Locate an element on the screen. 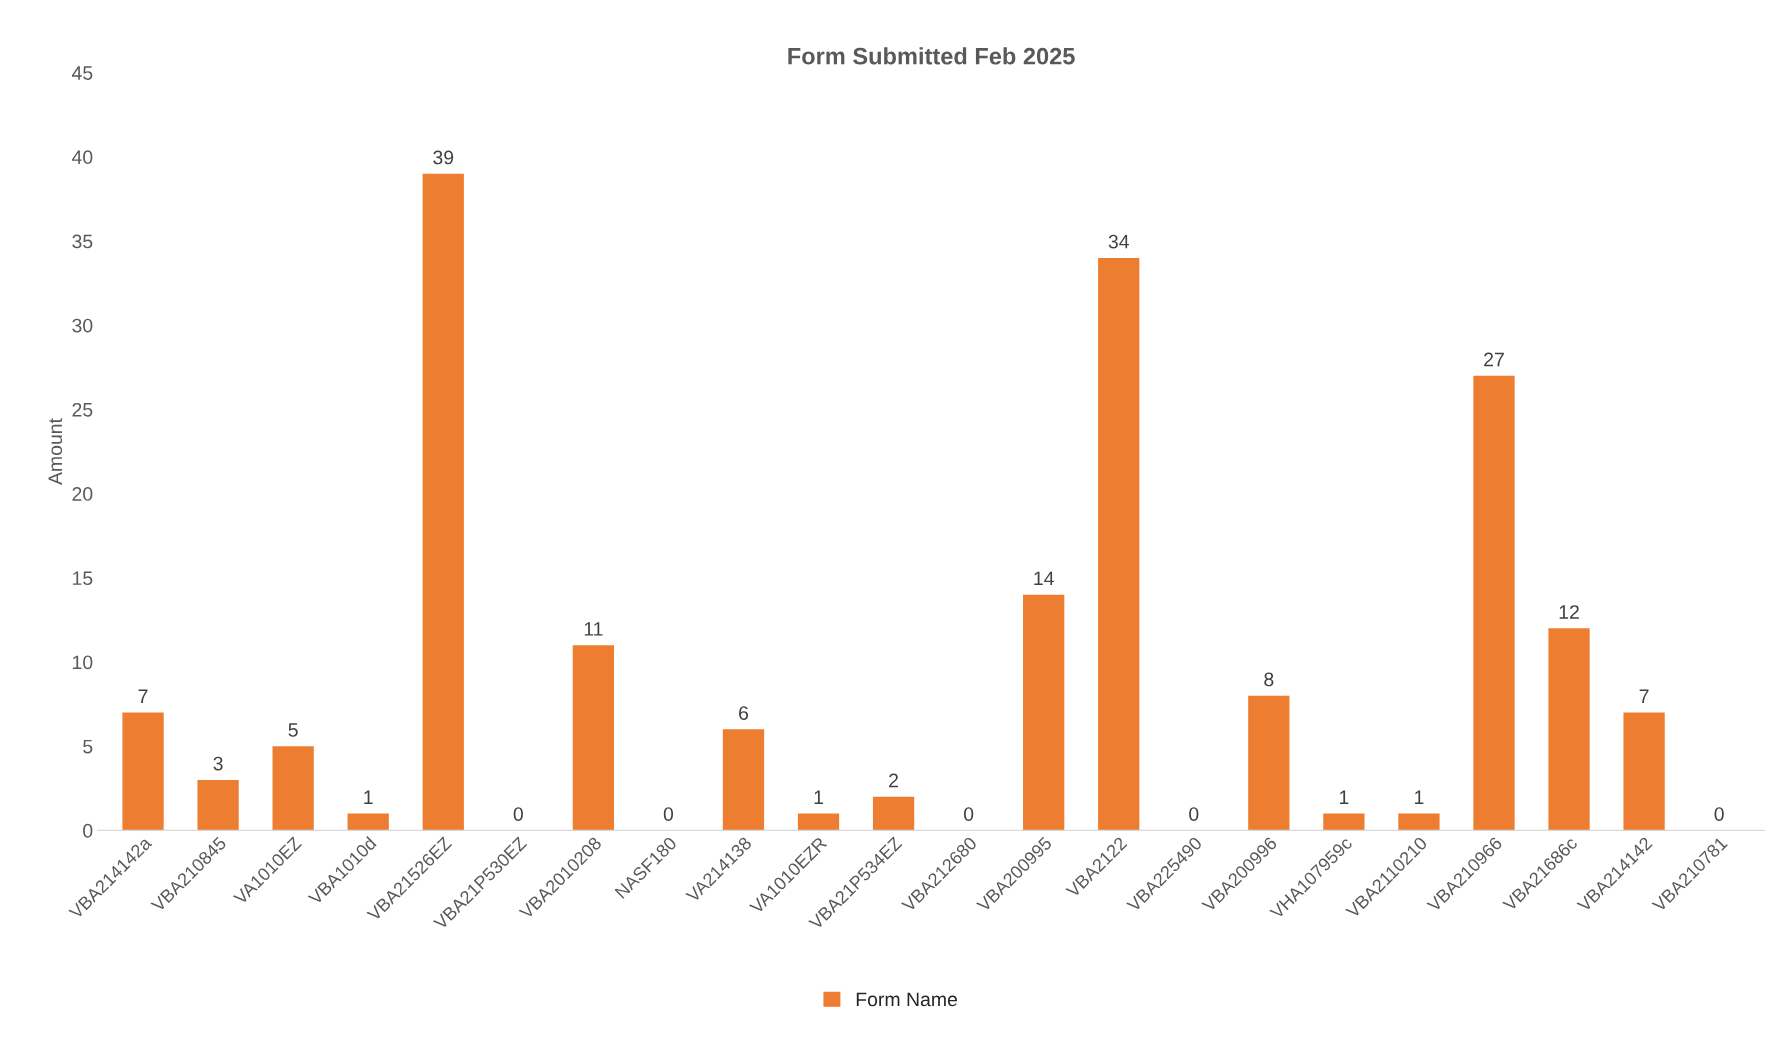  legend-label: Form Name is located at coordinates (907, 999).